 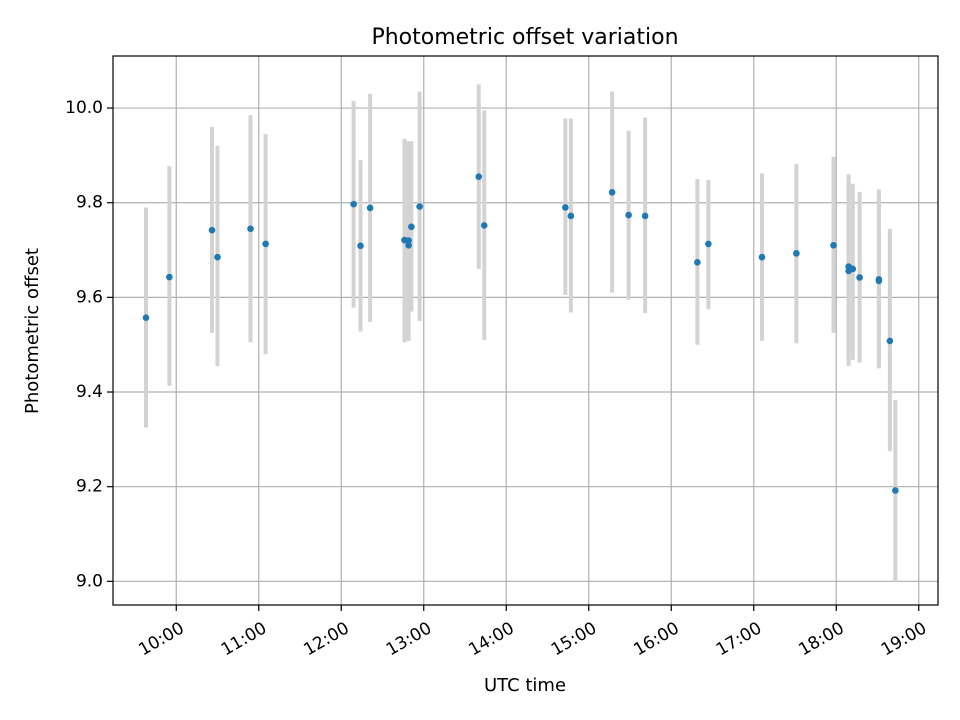 What do you see at coordinates (89, 344) in the screenshot?
I see `y-axis-ticks: 9.0 9.2 9.4 9.6 9.8 10.0` at bounding box center [89, 344].